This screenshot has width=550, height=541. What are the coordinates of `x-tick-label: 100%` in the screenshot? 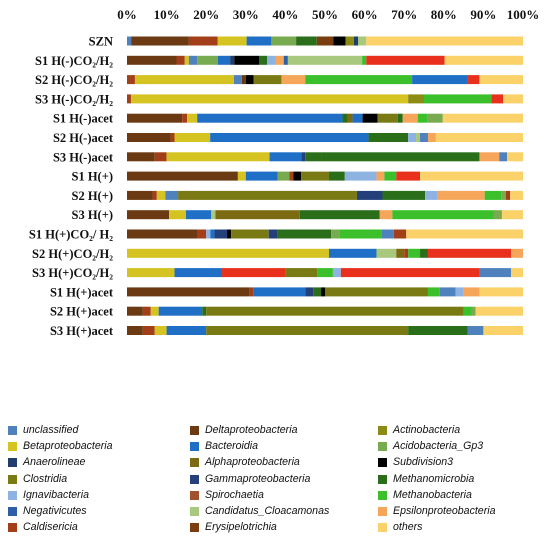 It's located at (523, 14).